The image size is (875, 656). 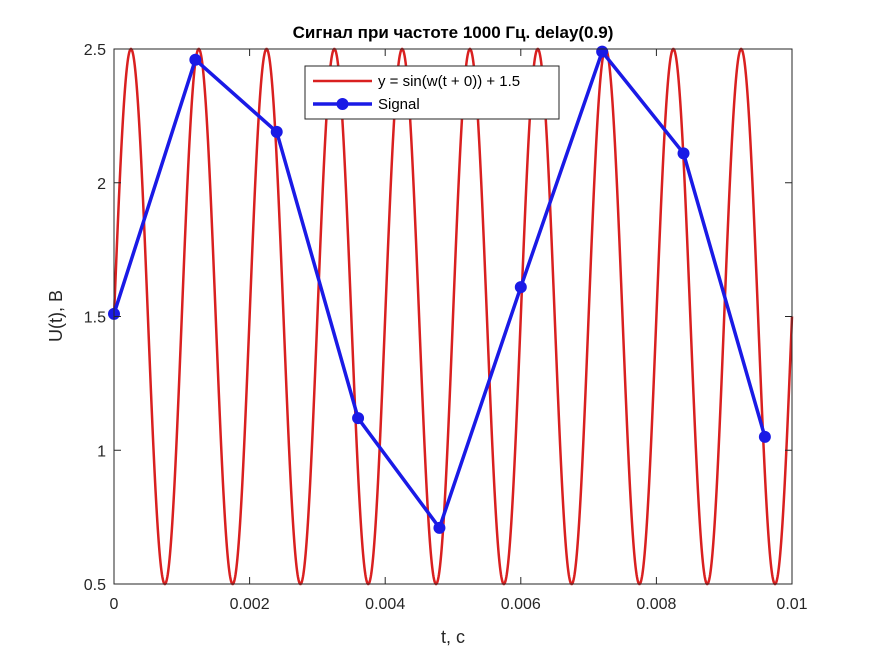 I want to click on x-tick-label: 0.008, so click(x=656, y=604).